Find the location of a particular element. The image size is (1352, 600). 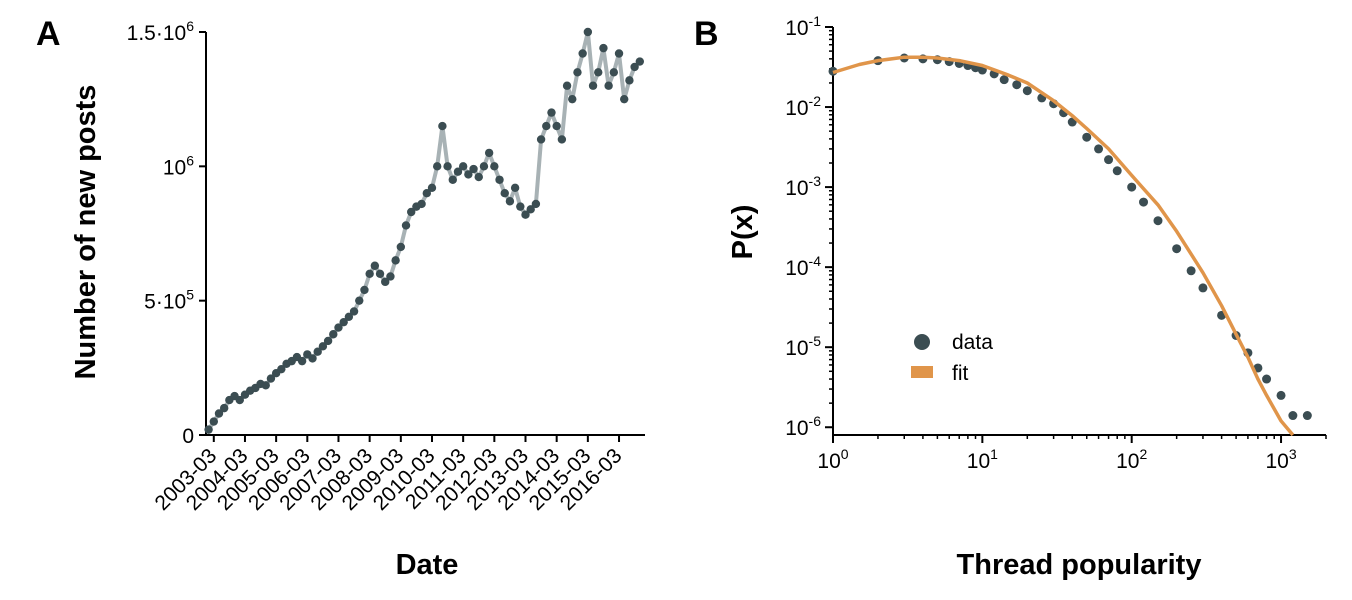

panel-a-xlabel: Date is located at coordinates (427, 565).